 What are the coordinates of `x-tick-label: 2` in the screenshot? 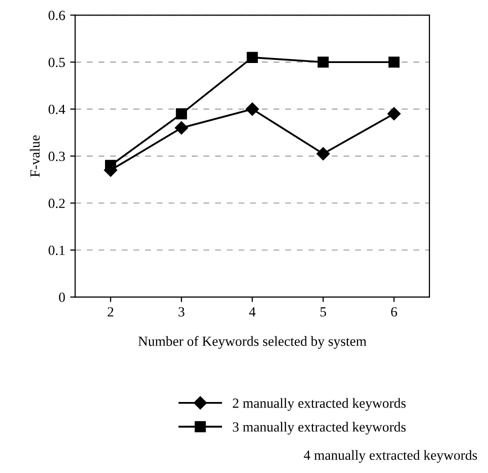 It's located at (111, 311).